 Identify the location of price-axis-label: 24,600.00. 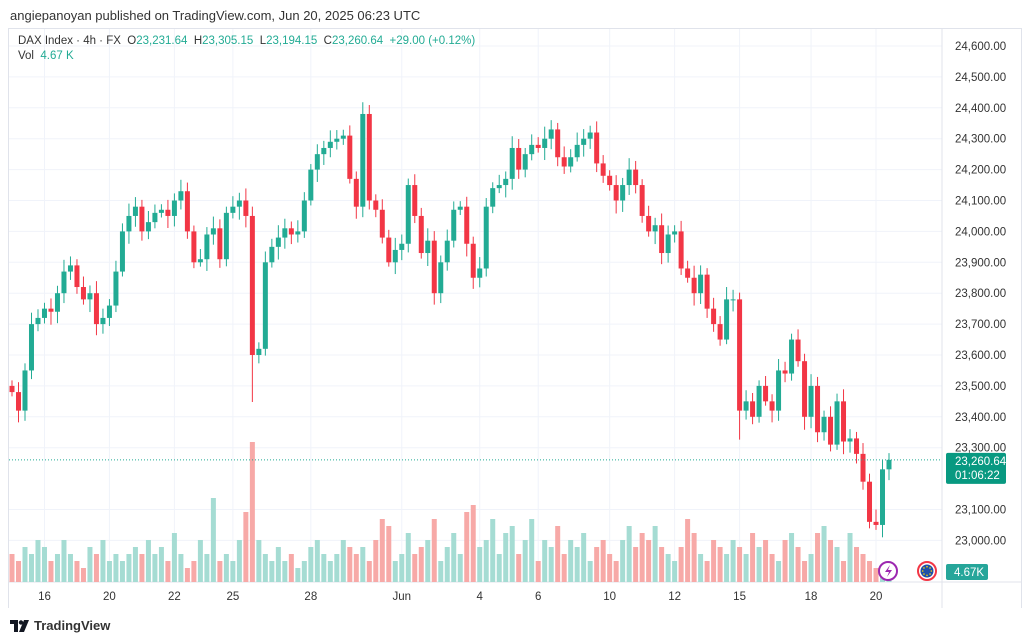
(980, 47).